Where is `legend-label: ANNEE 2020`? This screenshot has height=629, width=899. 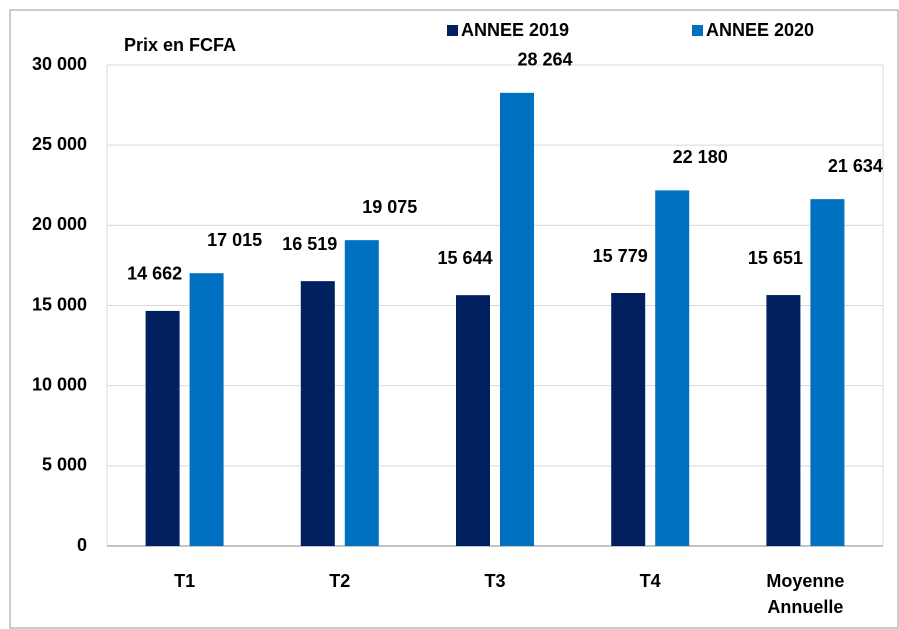 legend-label: ANNEE 2020 is located at coordinates (760, 30).